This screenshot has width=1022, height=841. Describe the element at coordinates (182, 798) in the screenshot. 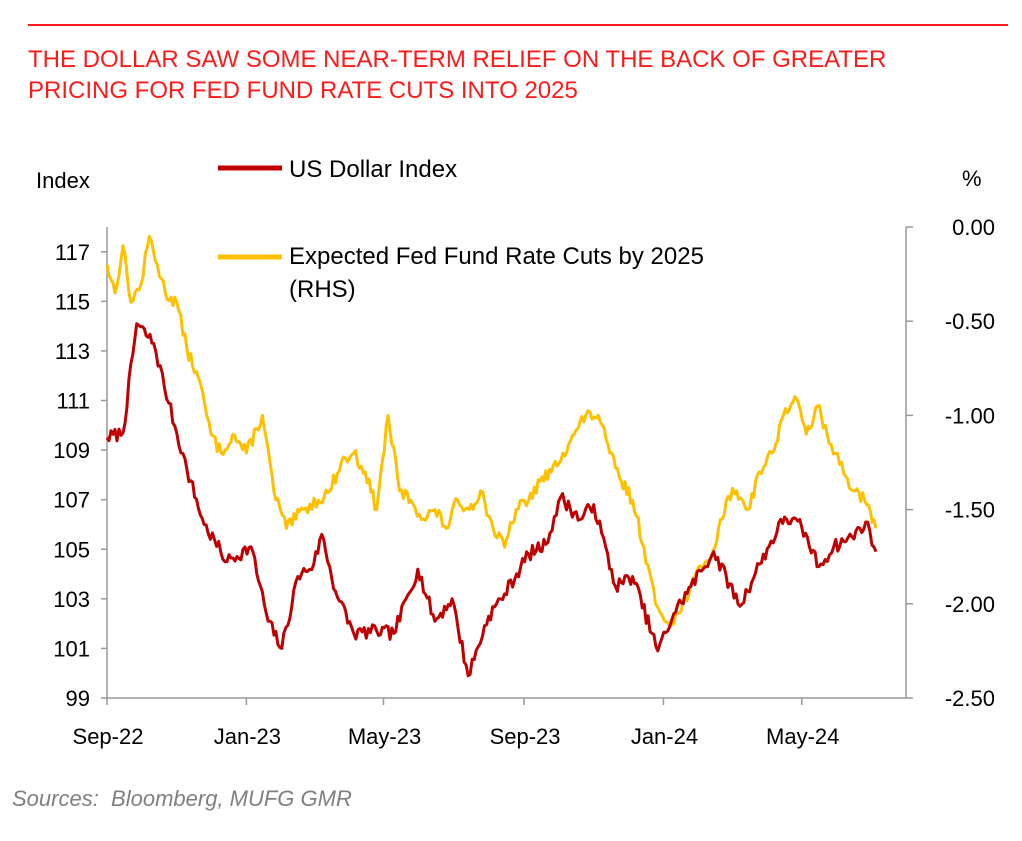

I see `source-note: Sources: Bloomberg, MUFG GMR` at that location.